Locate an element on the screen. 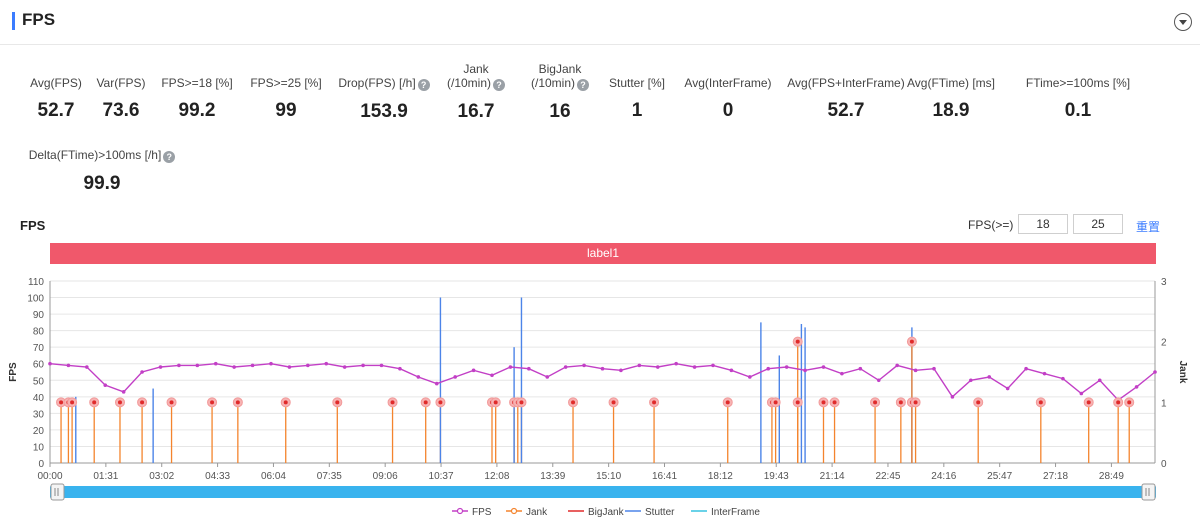  x-tick-label: 21:14 is located at coordinates (832, 476).